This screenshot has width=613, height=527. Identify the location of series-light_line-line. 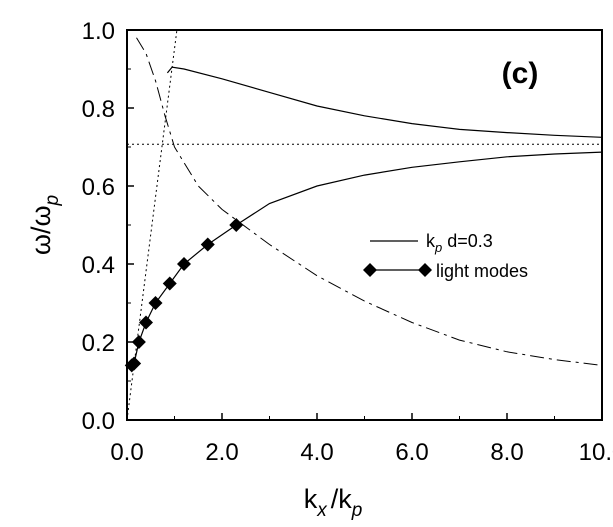
(152, 225).